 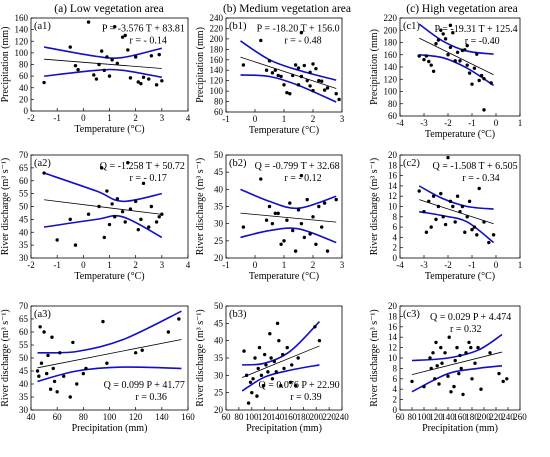 What do you see at coordinates (424, 123) in the screenshot?
I see `x-tick-label: -3` at bounding box center [424, 123].